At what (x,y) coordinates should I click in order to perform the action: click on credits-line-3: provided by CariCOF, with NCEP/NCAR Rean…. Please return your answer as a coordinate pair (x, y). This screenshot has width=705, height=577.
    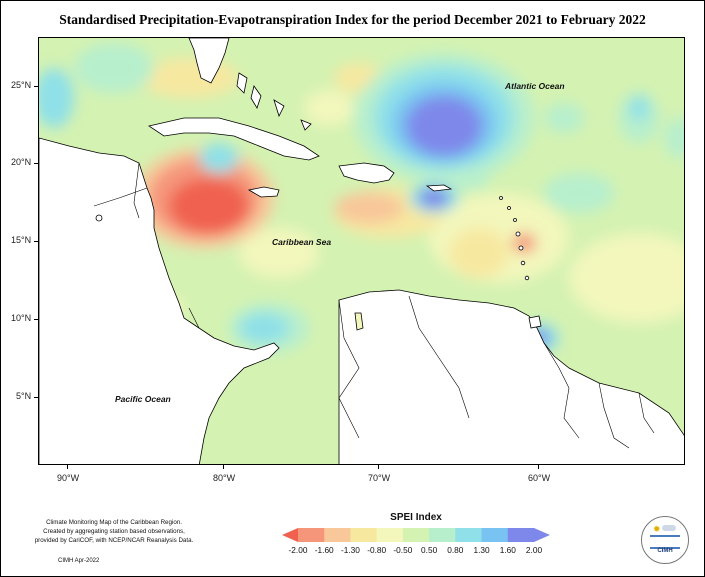
    Looking at the image, I should click on (114, 540).